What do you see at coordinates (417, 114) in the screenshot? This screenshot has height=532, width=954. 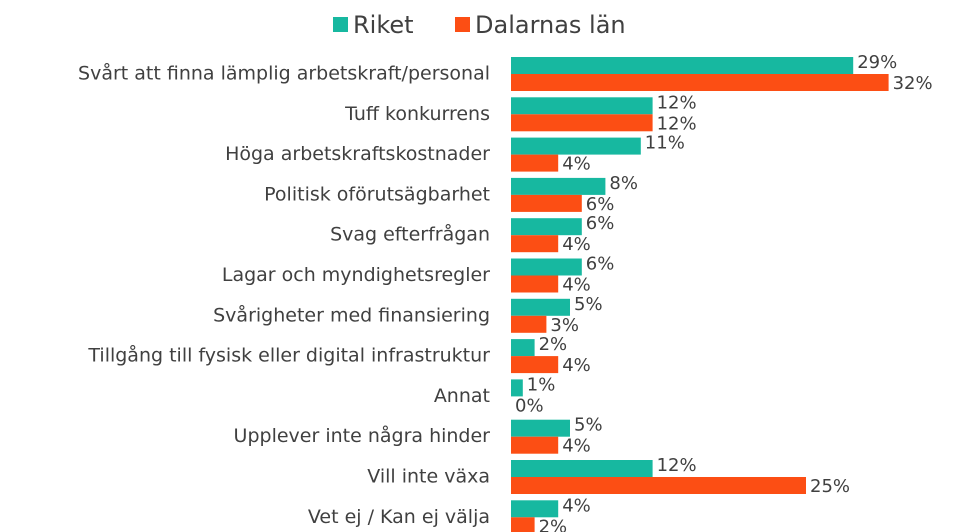 I see `category-label: Tuff konkurrens` at bounding box center [417, 114].